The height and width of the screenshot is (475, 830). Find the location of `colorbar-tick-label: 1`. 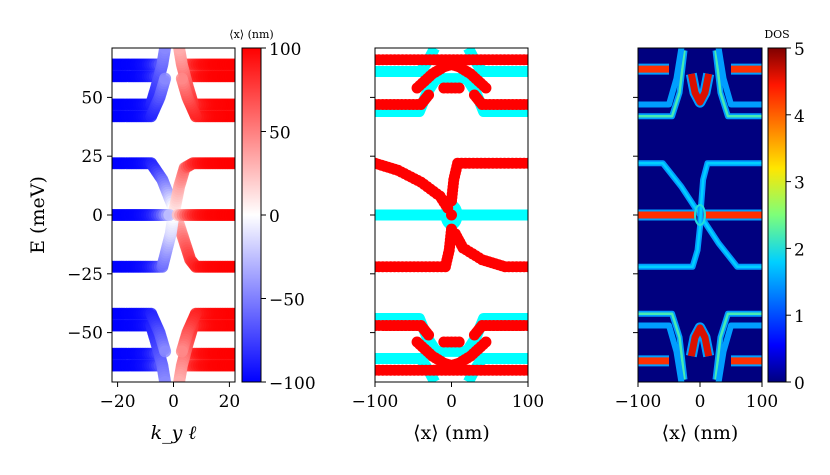

colorbar-tick-label: 1 is located at coordinates (799, 317).